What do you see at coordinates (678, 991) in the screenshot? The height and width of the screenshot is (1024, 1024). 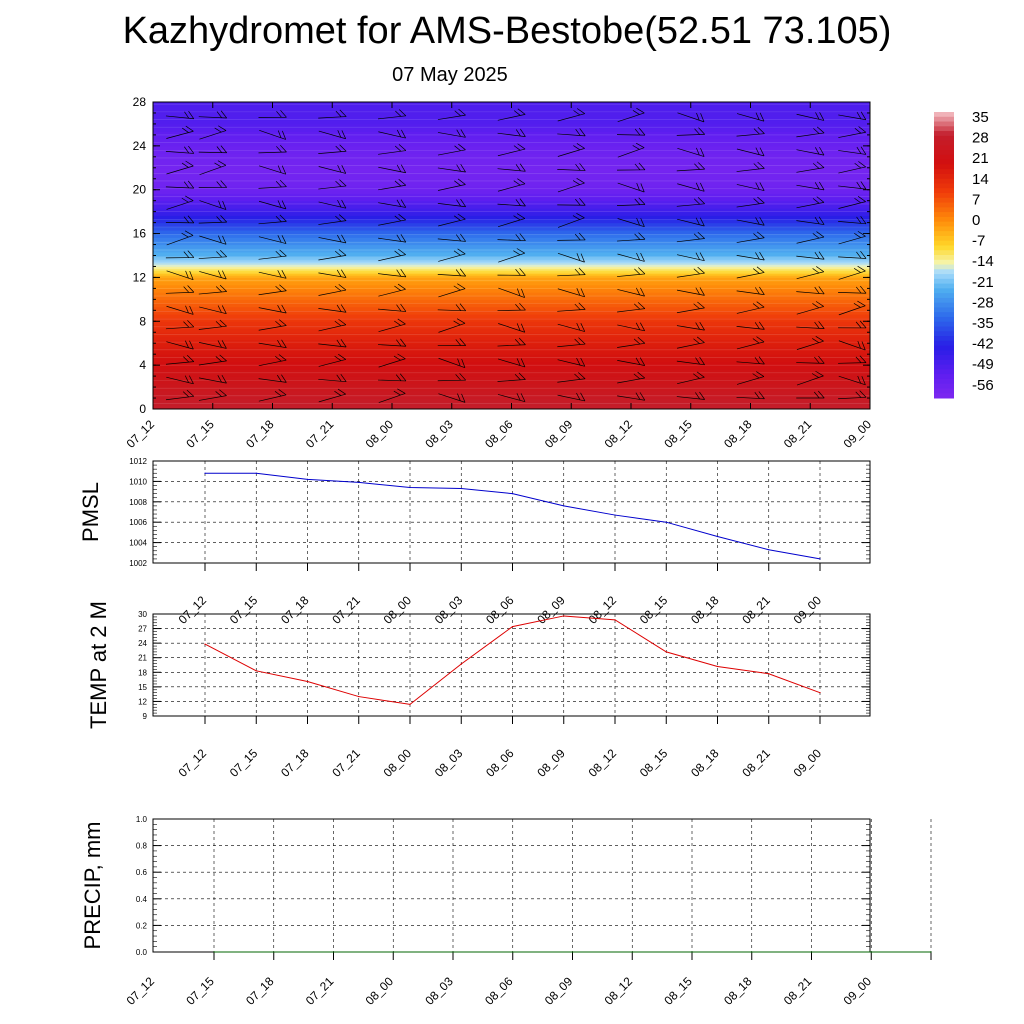 I see `x-tick-label: 08_15` at bounding box center [678, 991].